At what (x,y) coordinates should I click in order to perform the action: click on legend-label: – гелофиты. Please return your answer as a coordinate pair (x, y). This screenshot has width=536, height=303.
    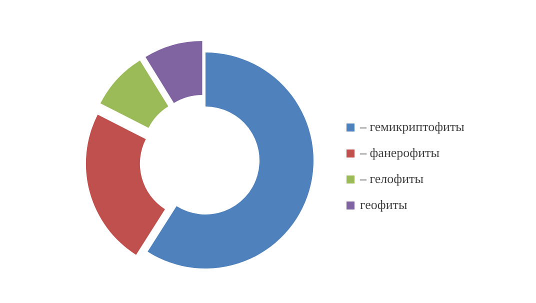
    Looking at the image, I should click on (392, 179).